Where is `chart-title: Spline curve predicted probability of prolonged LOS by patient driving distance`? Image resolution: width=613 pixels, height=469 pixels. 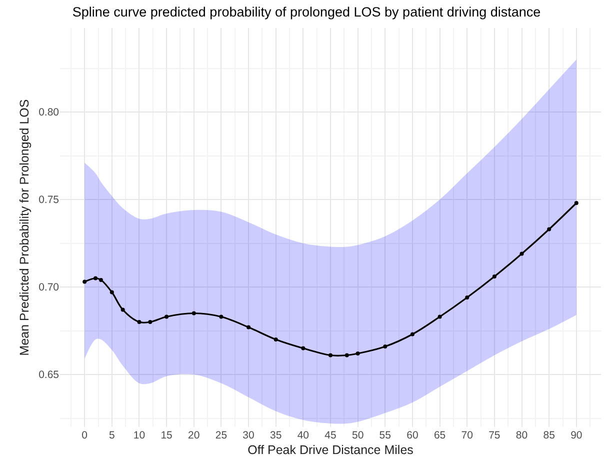 chart-title: Spline curve predicted probability of prolonged LOS by patient driving distance is located at coordinates (306, 12).